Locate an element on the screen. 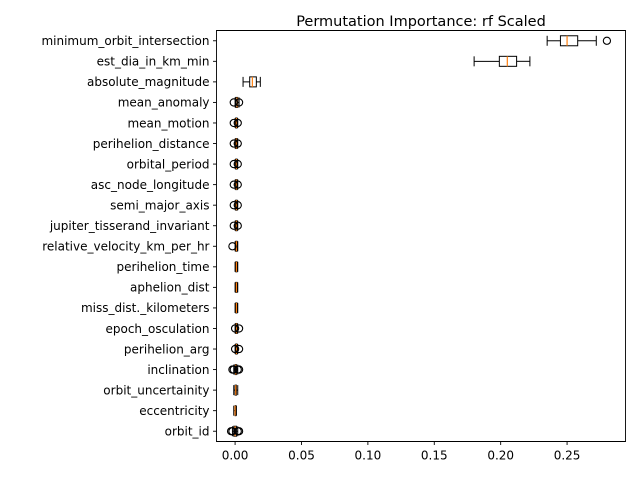  y-tick-label: inclination is located at coordinates (178, 370).